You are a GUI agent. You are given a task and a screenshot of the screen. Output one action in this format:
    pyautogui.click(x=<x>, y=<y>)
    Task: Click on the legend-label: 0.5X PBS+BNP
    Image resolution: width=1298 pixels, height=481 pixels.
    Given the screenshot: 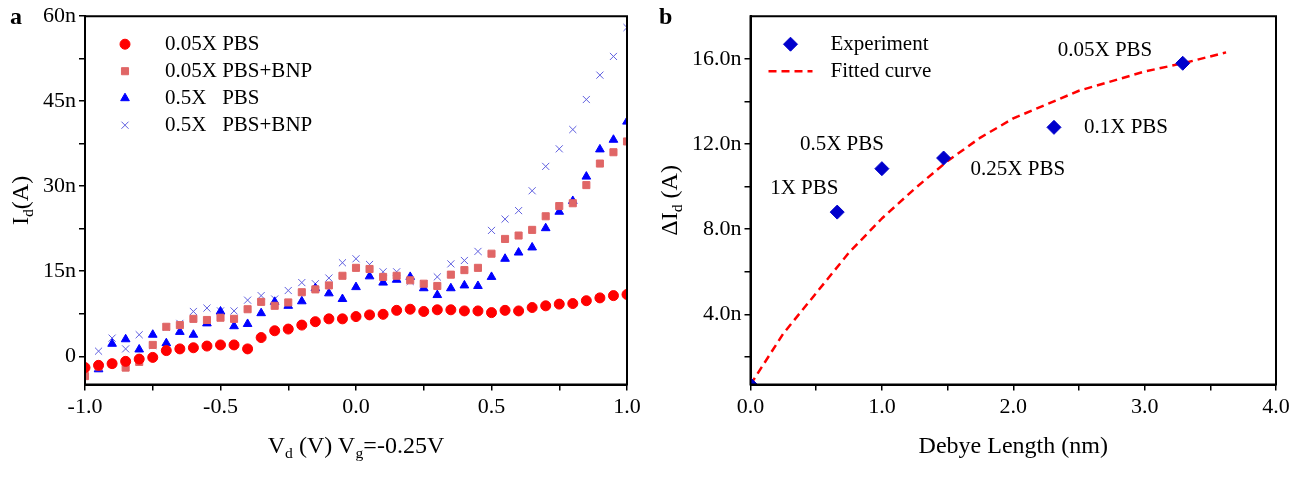 What is the action you would take?
    pyautogui.click(x=239, y=123)
    